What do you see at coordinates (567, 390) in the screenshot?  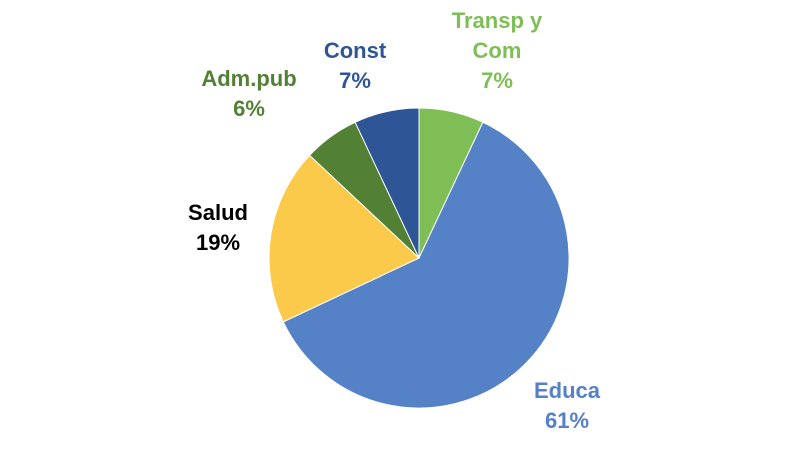 I see `slice-category-label-educa: Educa` at bounding box center [567, 390].